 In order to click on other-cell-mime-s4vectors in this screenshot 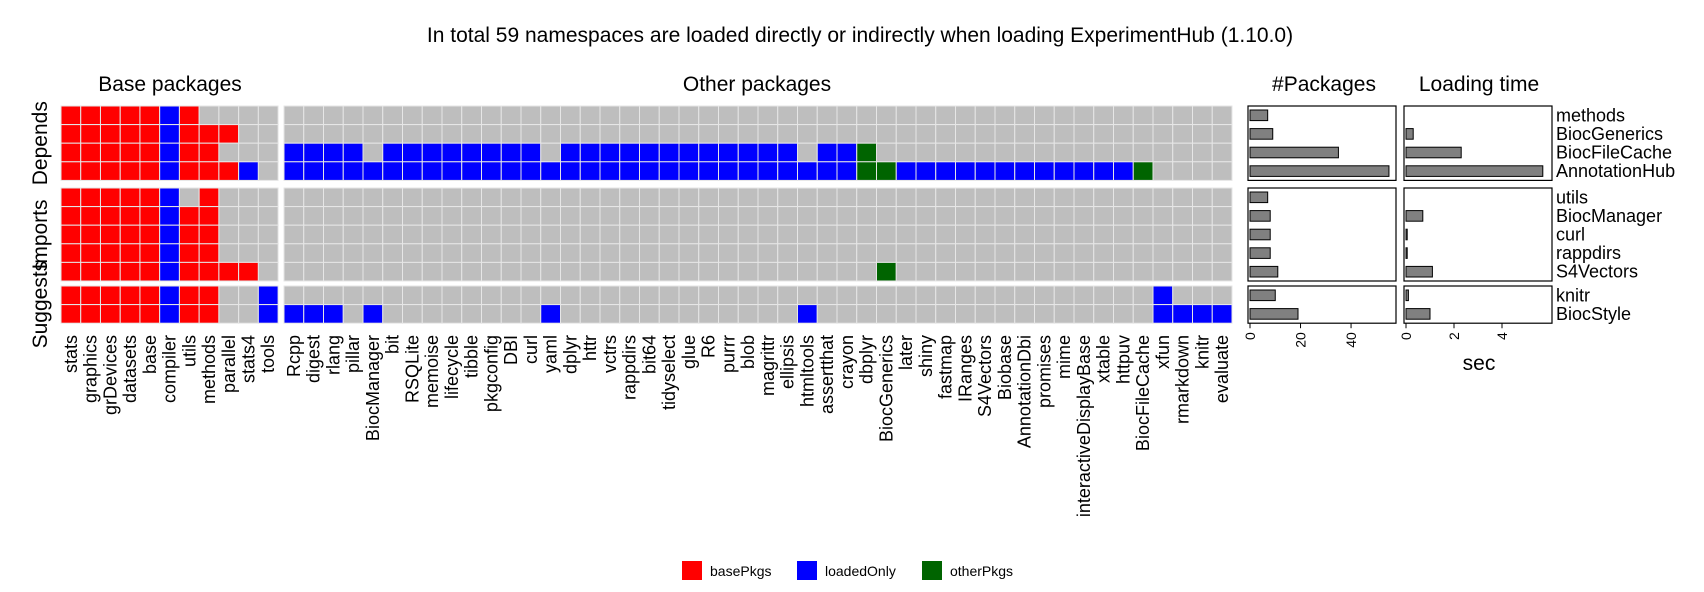, I will do `click(1064, 271)`.